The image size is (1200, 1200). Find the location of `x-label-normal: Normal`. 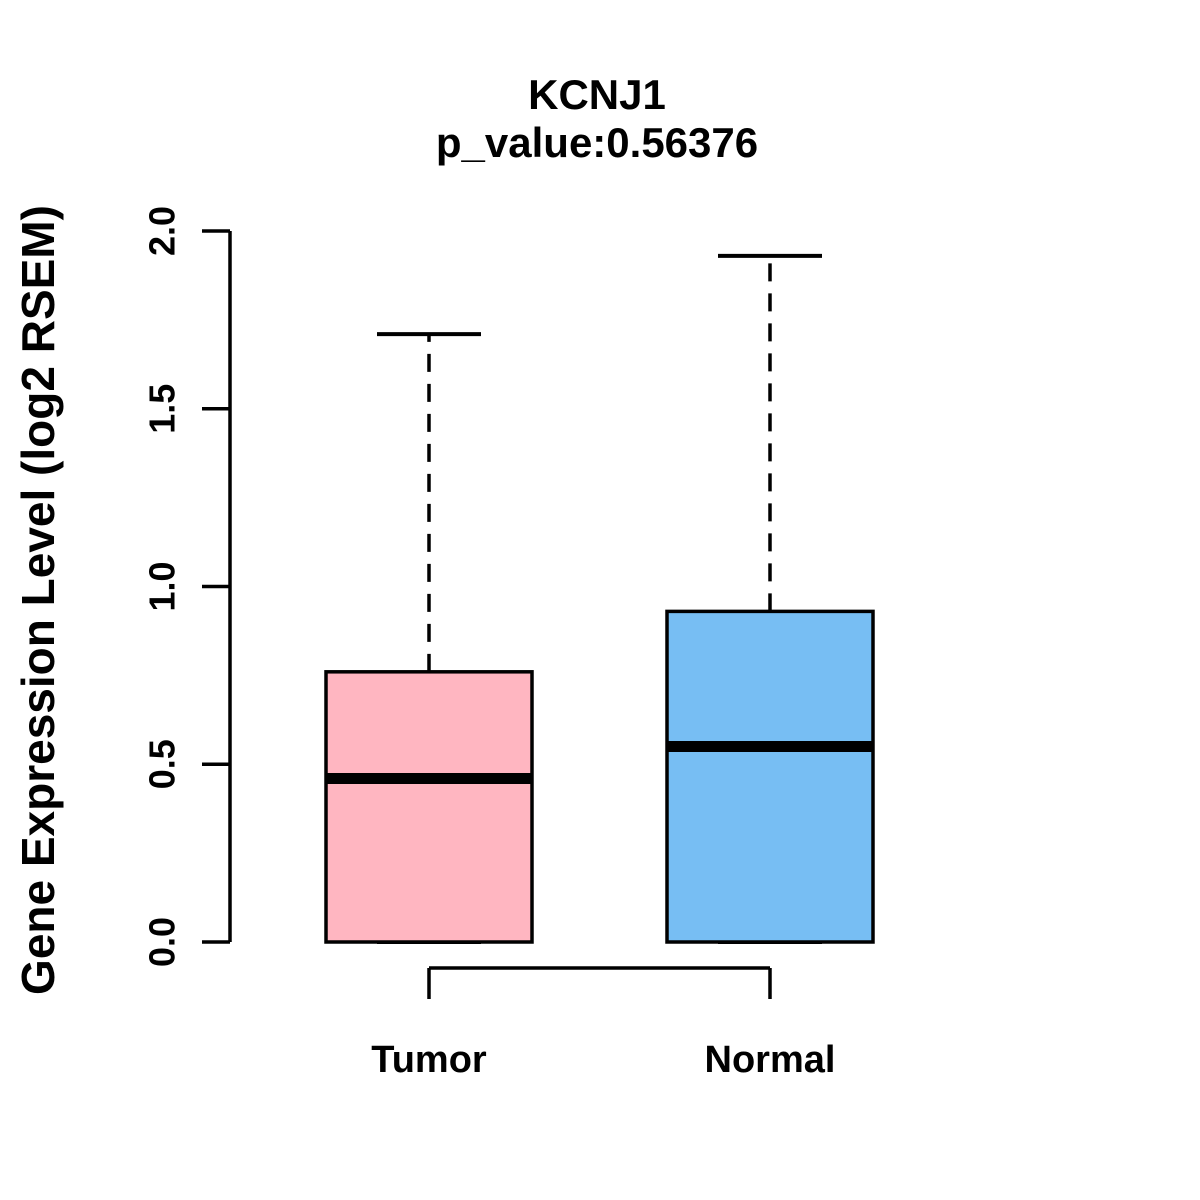

x-label-normal: Normal is located at coordinates (770, 1060).